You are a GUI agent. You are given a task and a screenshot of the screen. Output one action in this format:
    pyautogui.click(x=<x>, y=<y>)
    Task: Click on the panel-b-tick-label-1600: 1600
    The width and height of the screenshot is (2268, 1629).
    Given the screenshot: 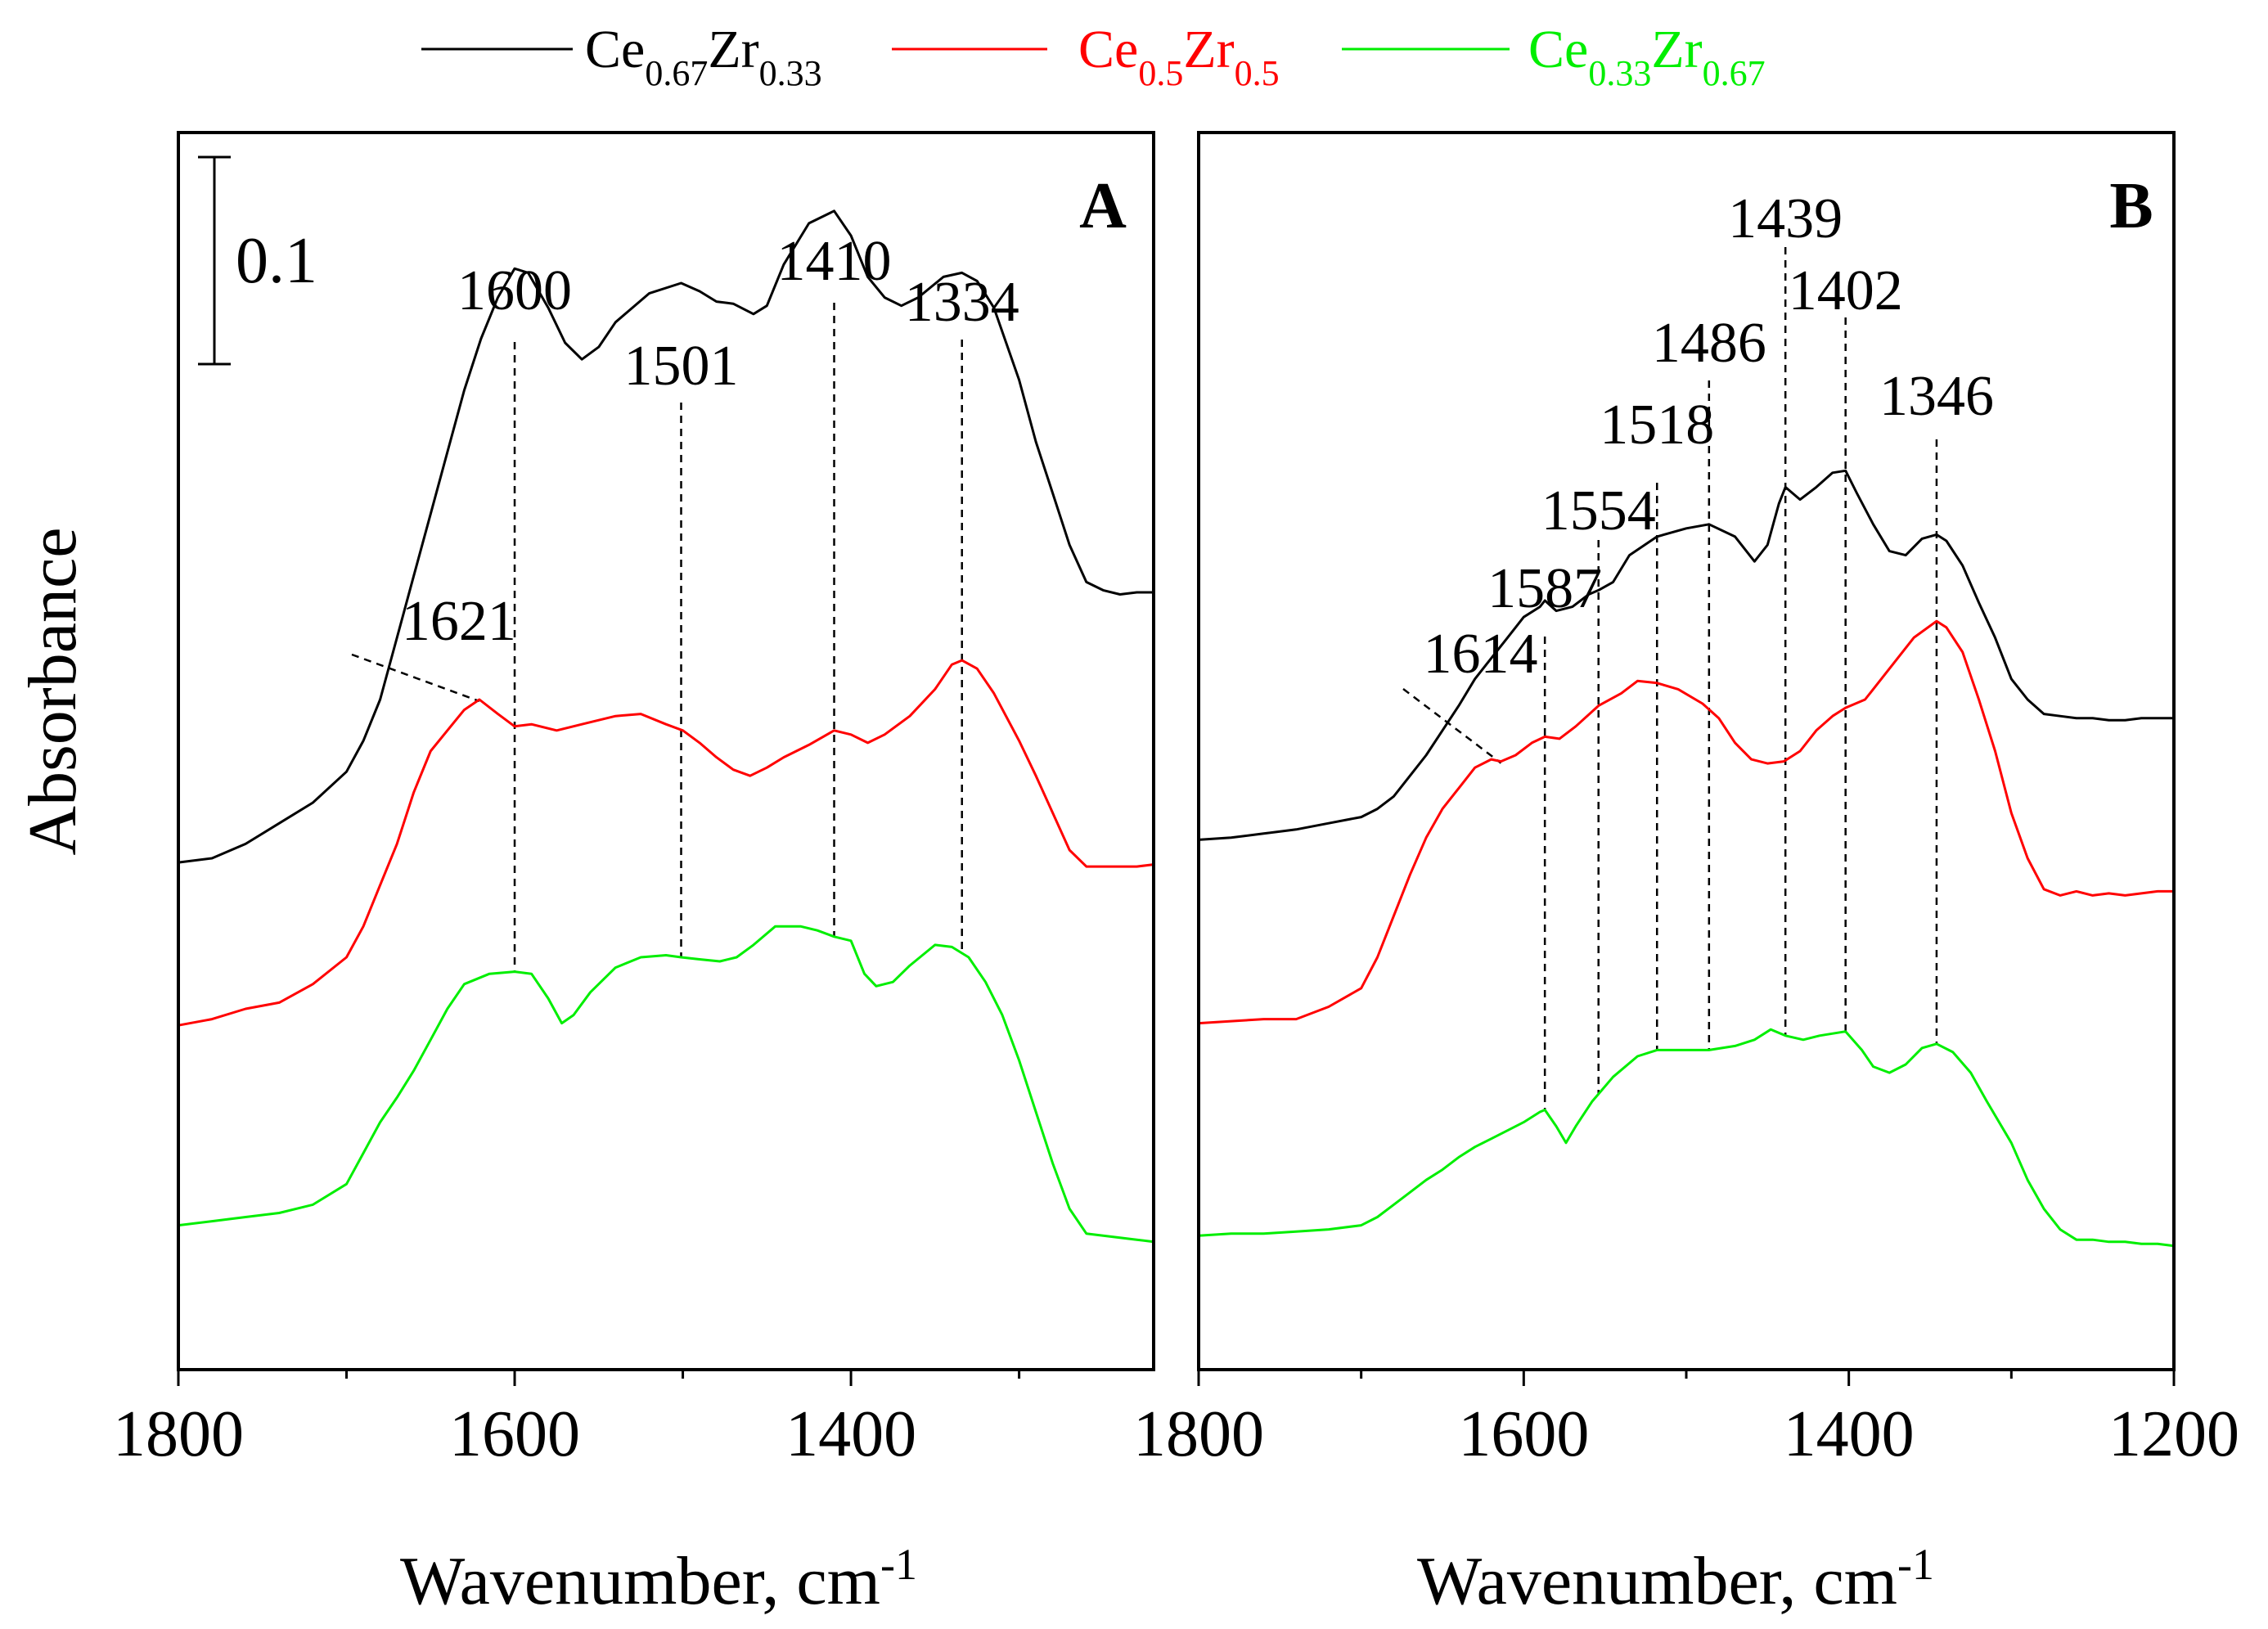 What is the action you would take?
    pyautogui.click(x=1524, y=1434)
    